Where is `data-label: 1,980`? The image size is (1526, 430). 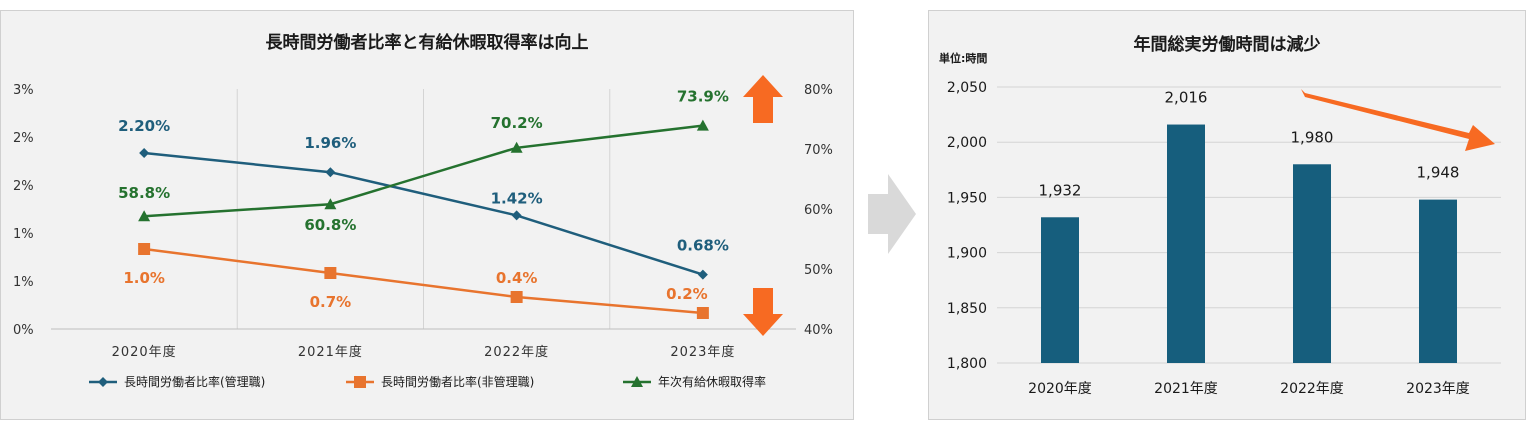 data-label: 1,980 is located at coordinates (1312, 137).